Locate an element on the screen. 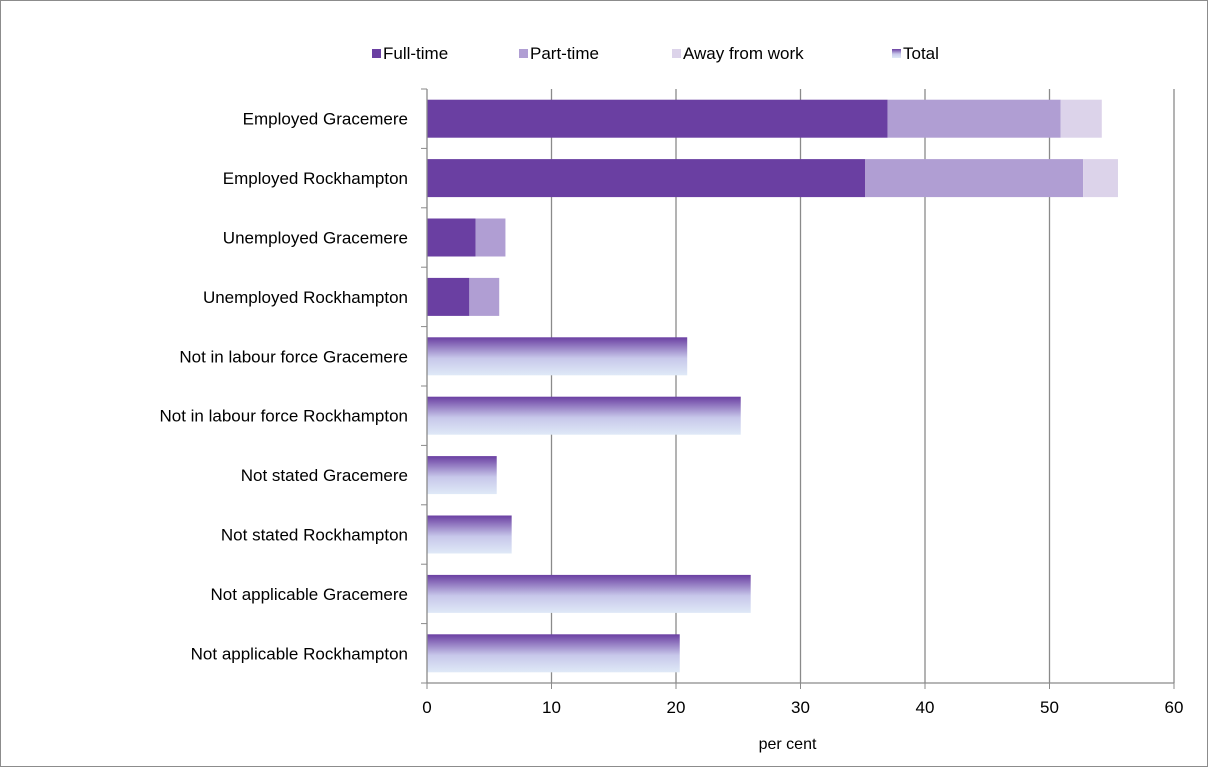 This screenshot has width=1208, height=771. legend-label-part-time: Part-time is located at coordinates (564, 53).